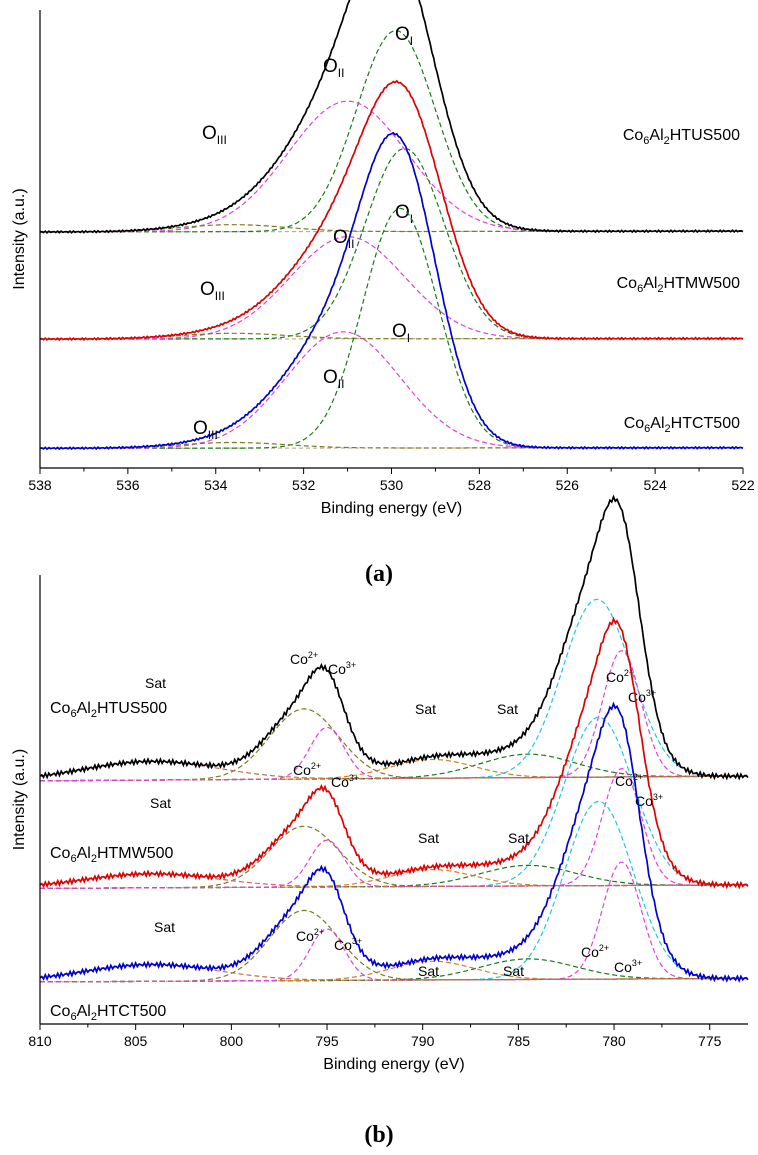  I want to click on x-tick-label: 785, so click(519, 1041).